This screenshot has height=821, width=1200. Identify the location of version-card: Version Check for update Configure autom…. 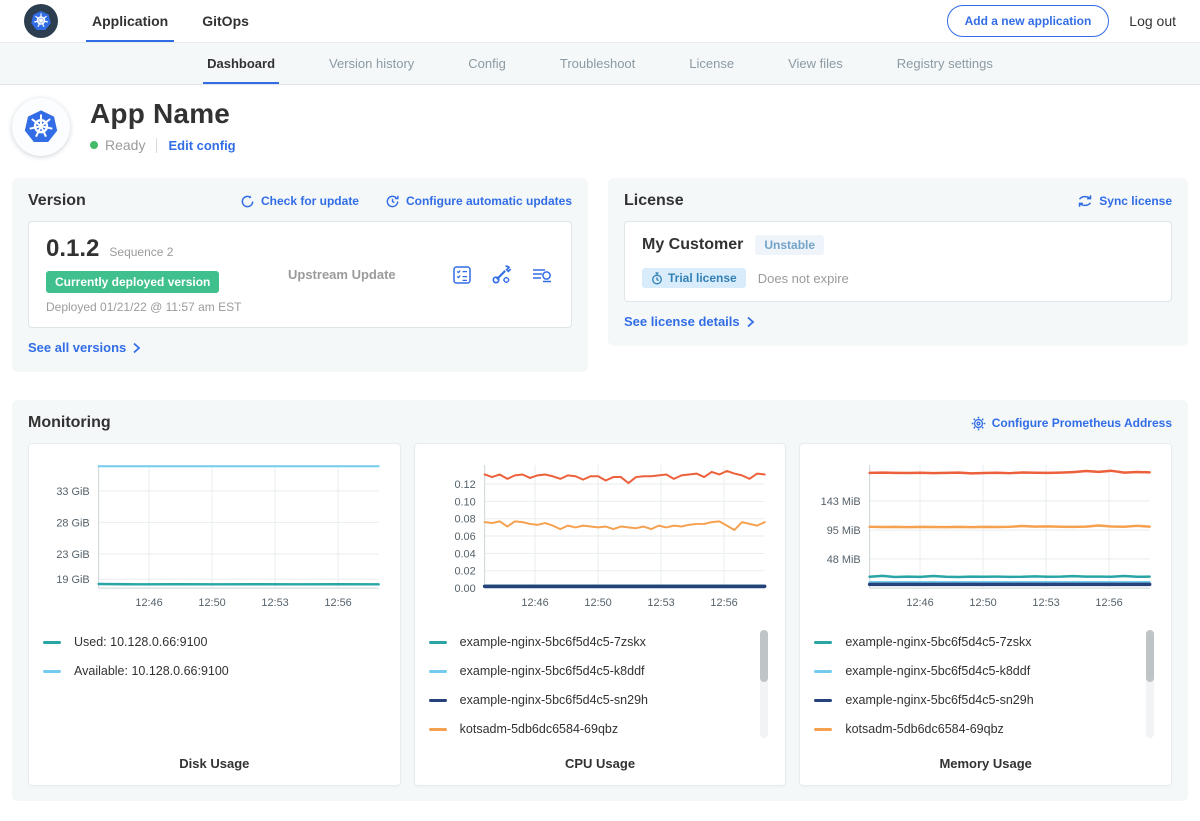
(300, 275).